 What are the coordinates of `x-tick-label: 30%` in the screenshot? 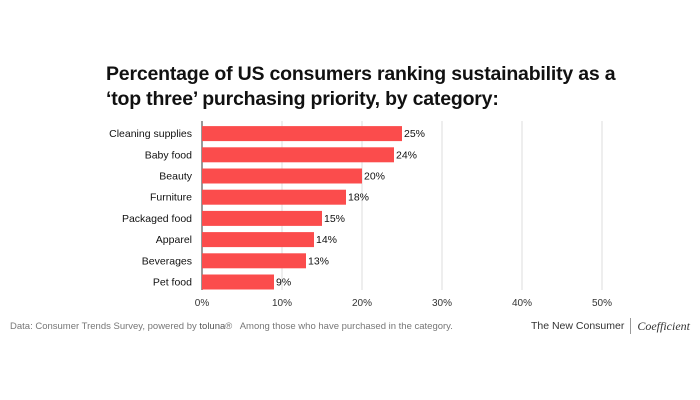 It's located at (442, 303).